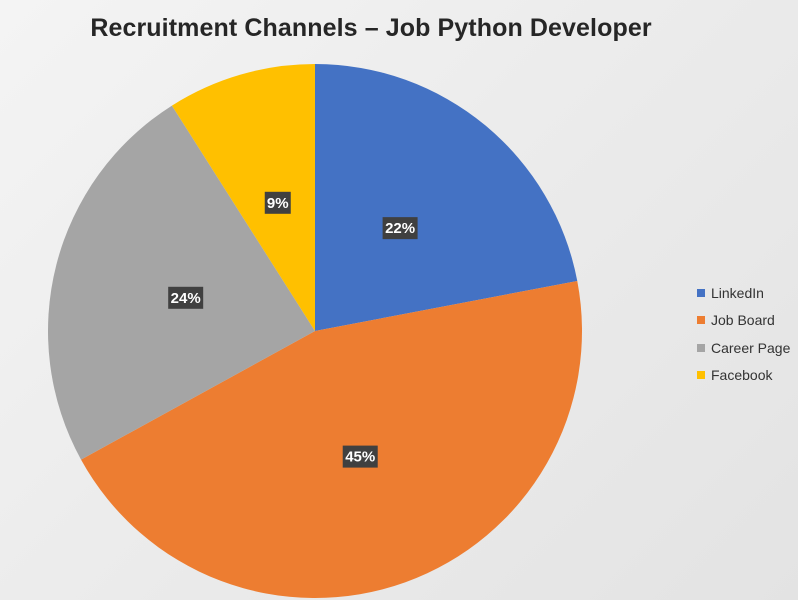 The height and width of the screenshot is (600, 798). I want to click on legend-label: Facebook, so click(742, 375).